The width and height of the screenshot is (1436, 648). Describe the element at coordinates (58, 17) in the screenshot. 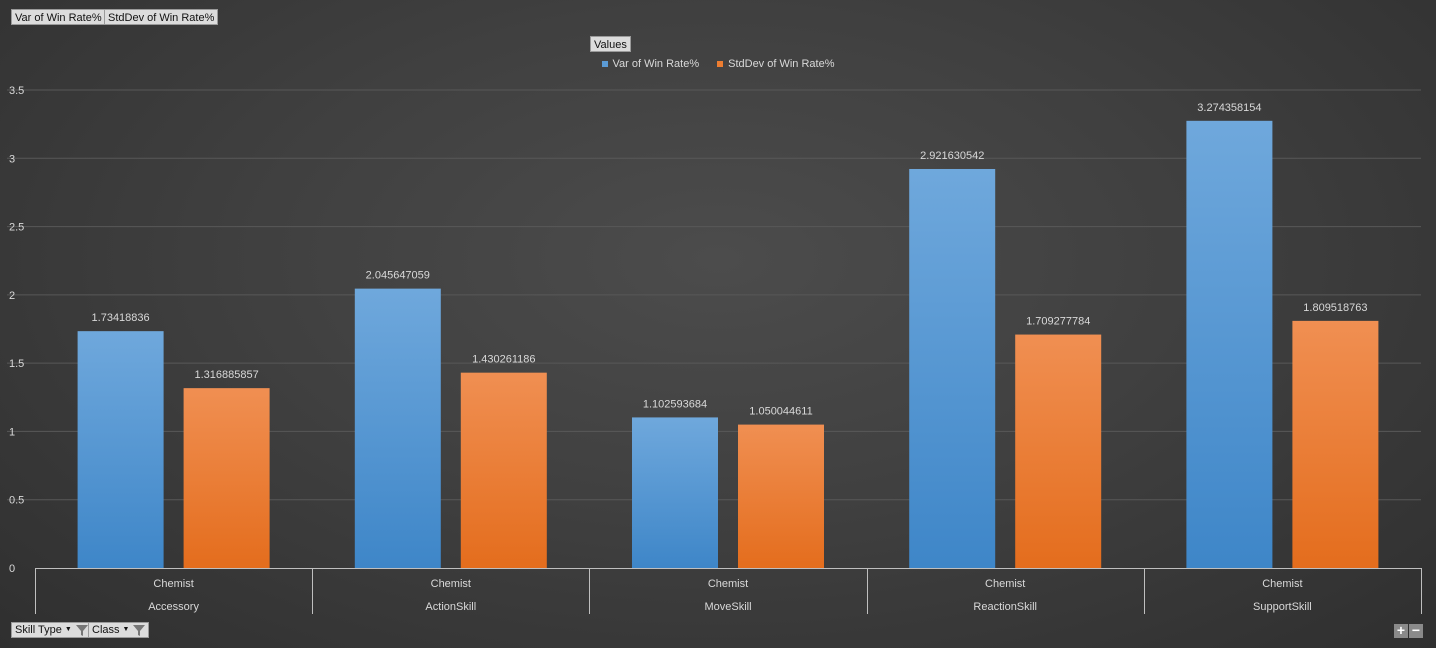

I see `value-field-button-var: Var of Win Rate%` at that location.